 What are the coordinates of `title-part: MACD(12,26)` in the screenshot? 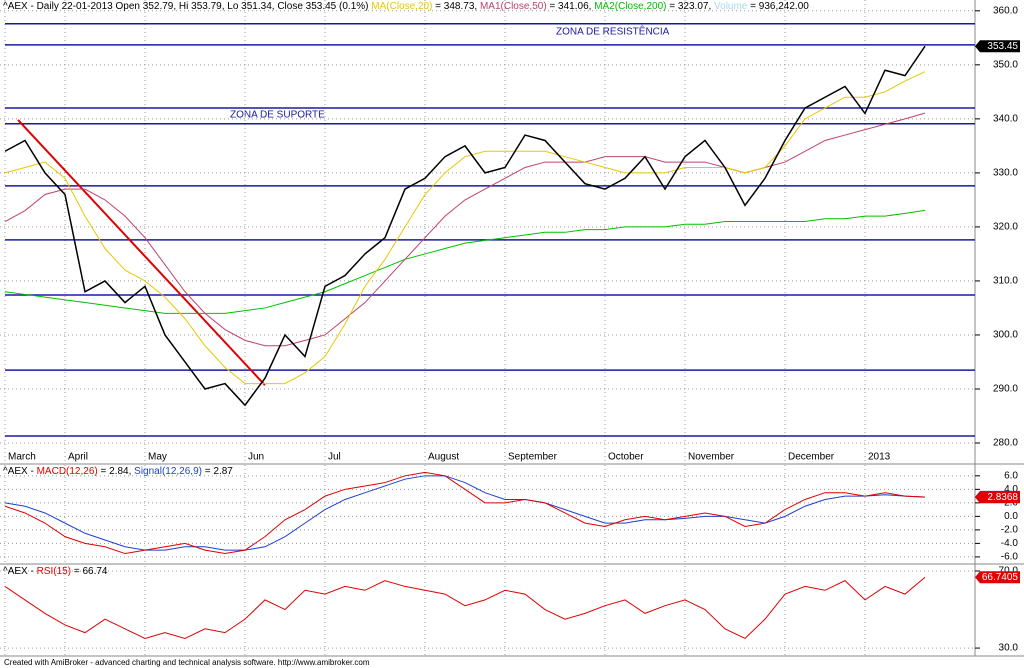 It's located at (67, 471).